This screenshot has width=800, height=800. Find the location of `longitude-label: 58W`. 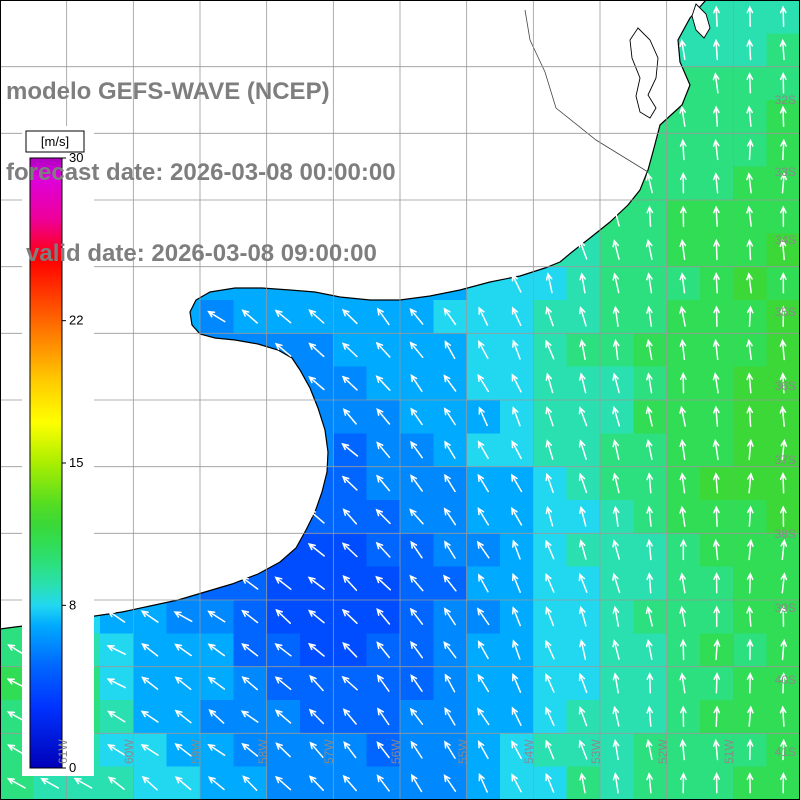

longitude-label: 58W is located at coordinates (263, 751).